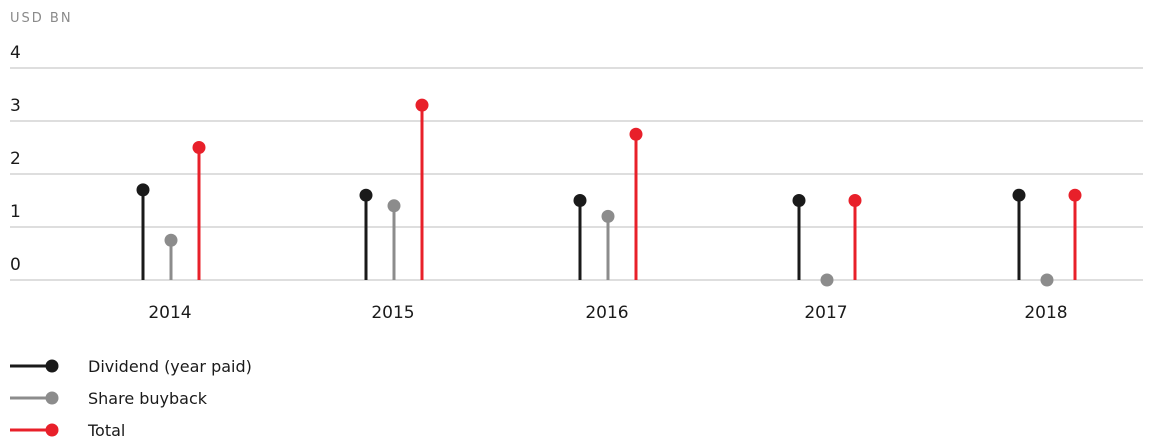 The height and width of the screenshot is (441, 1151). I want to click on x-tick-label: 2016, so click(606, 313).